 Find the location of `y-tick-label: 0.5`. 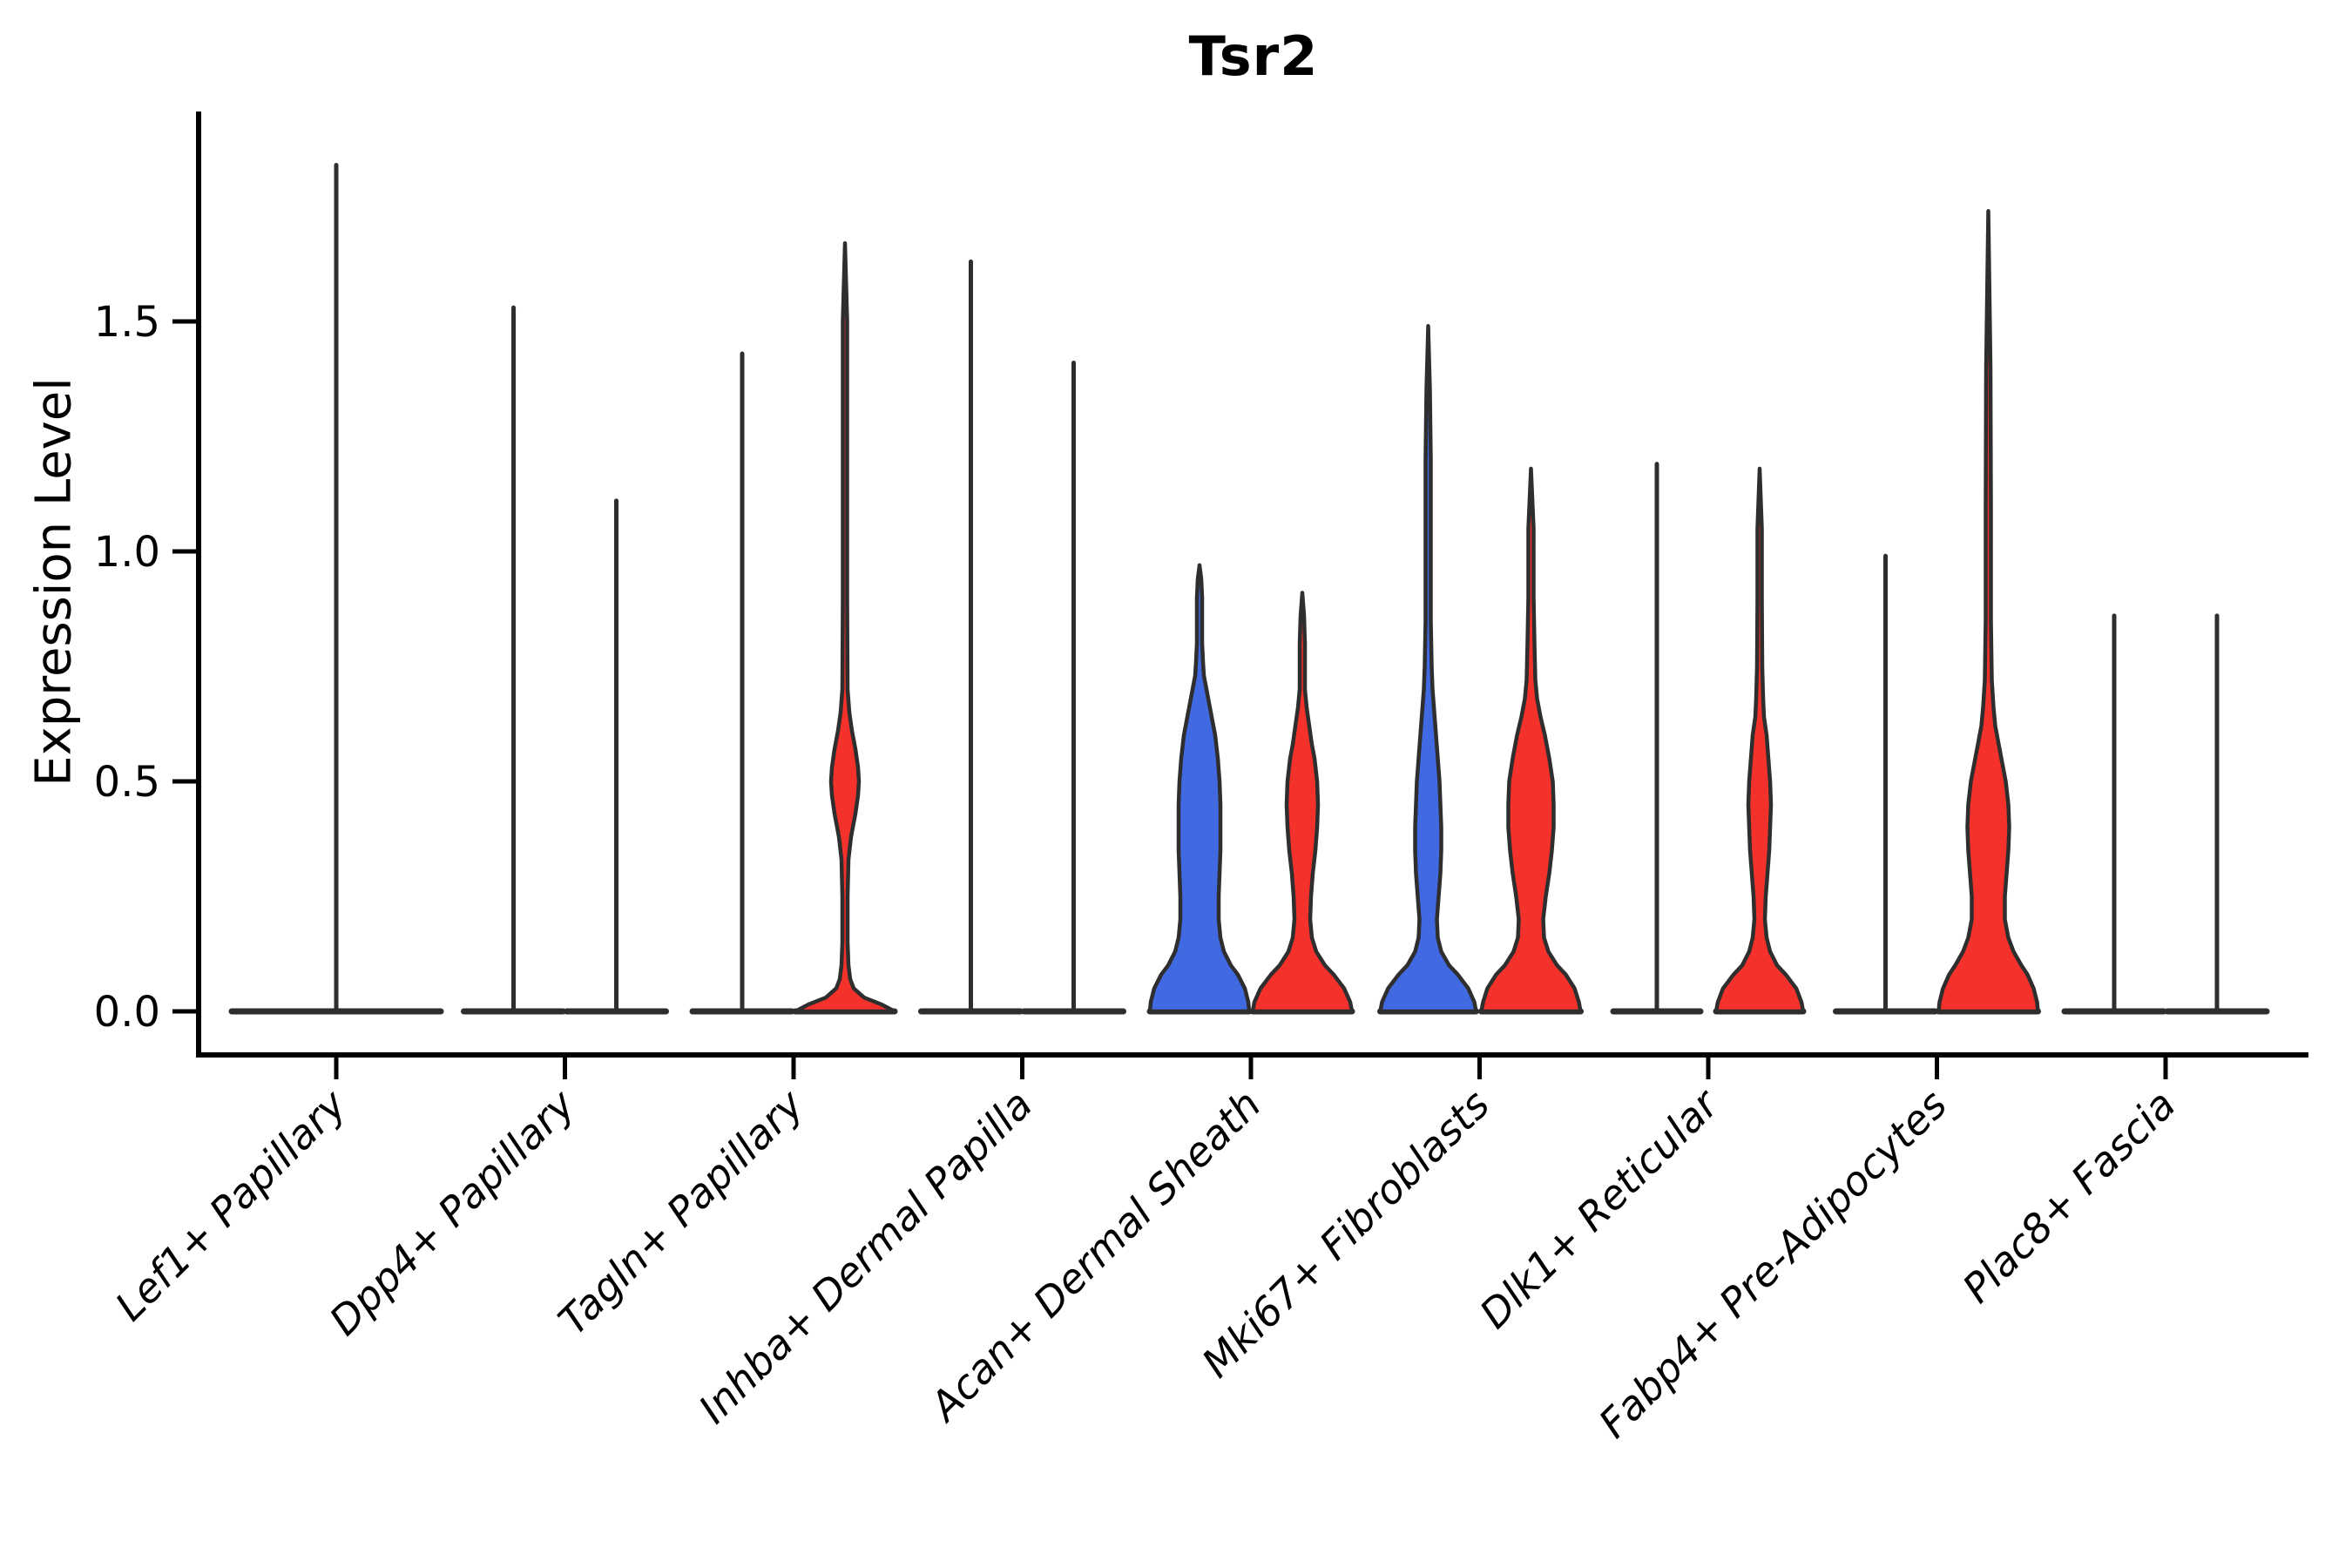

y-tick-label: 0.5 is located at coordinates (127, 782).